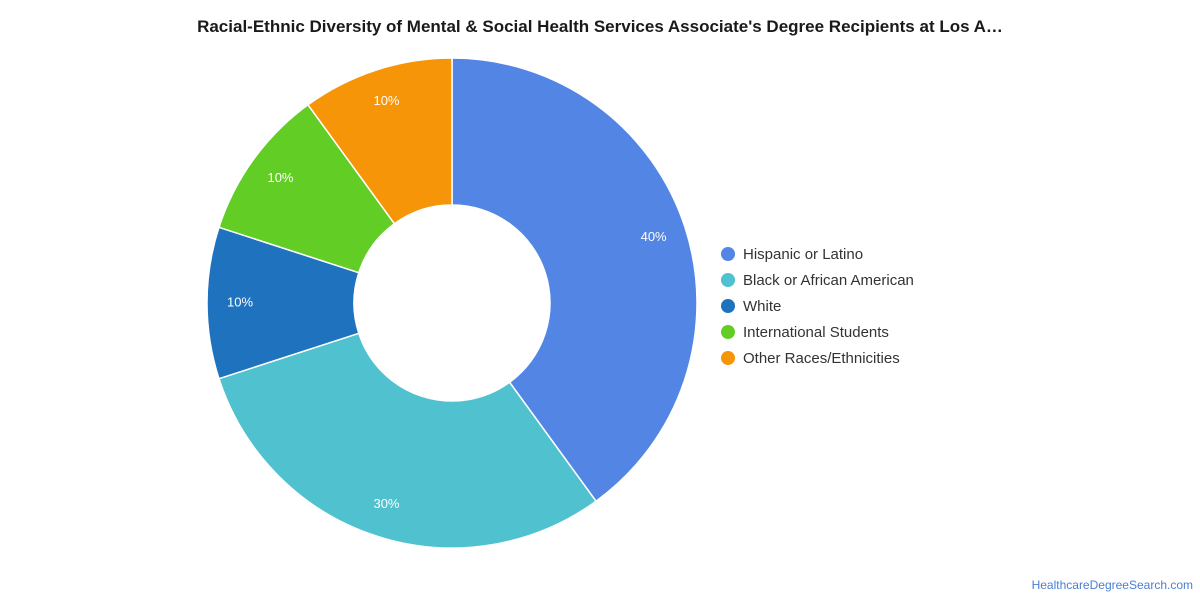 The height and width of the screenshot is (600, 1200). Describe the element at coordinates (803, 254) in the screenshot. I see `legend-label: Hispanic or Latino` at that location.